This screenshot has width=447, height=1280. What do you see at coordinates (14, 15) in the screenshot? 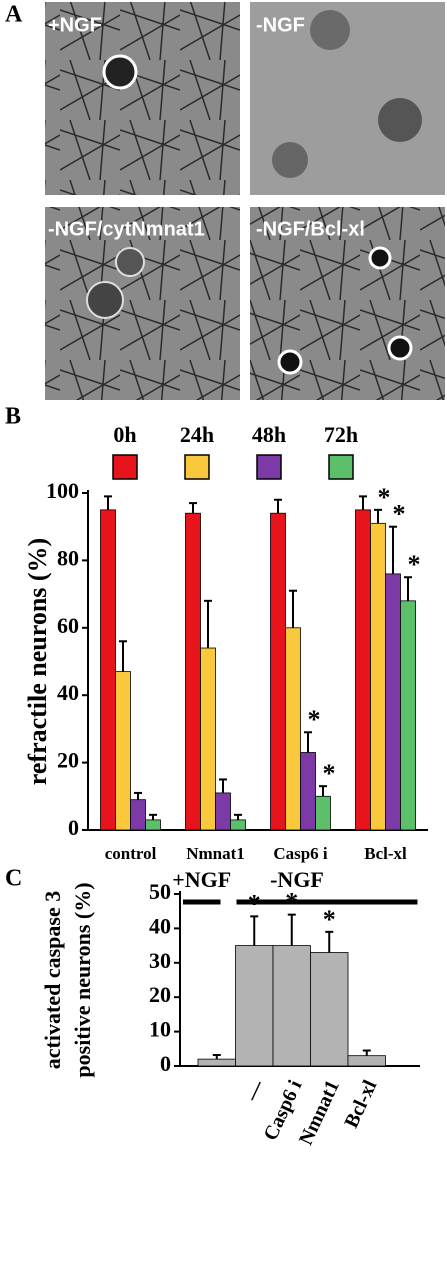
I see `panel-label: A` at bounding box center [14, 15].